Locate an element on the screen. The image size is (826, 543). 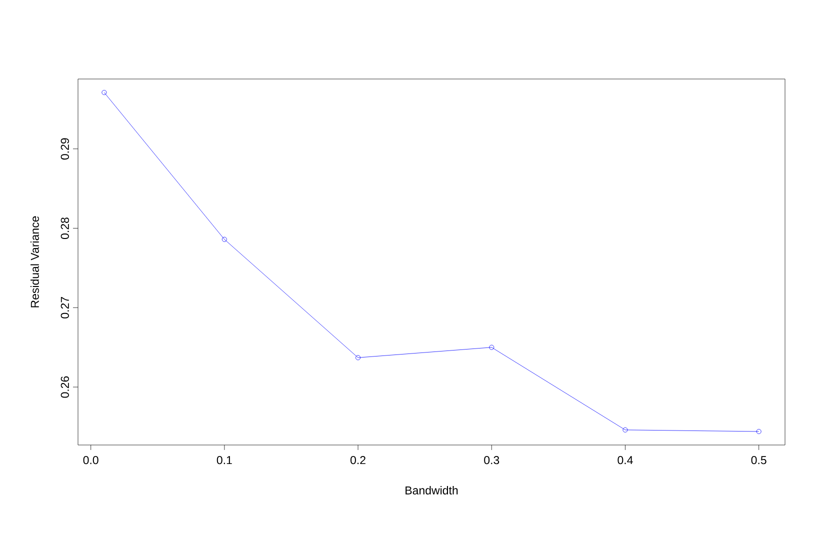
x-tick-label: 0.4 is located at coordinates (625, 460).